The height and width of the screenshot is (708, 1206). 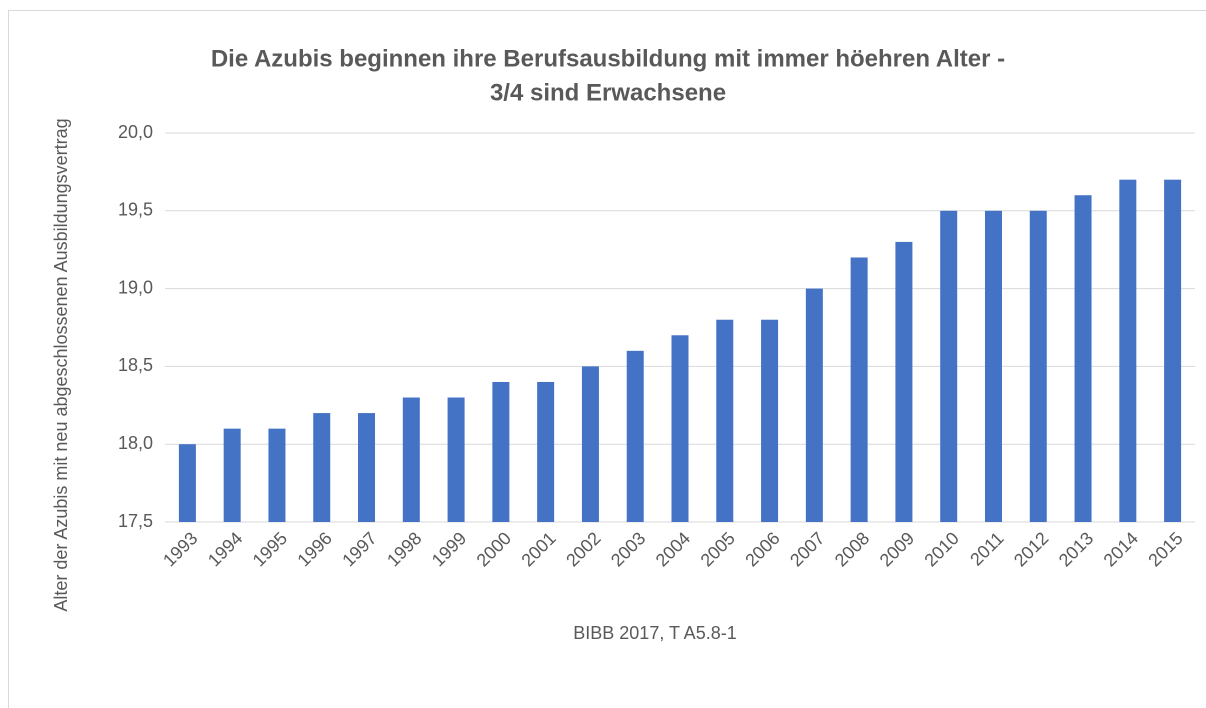 I want to click on x-tick-label: 2002, so click(x=583, y=549).